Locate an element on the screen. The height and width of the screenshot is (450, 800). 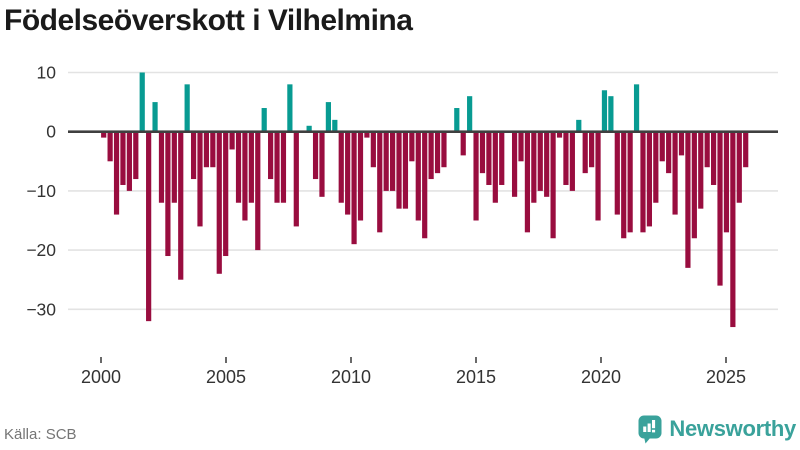
y-axis-label: −20 is located at coordinates (41, 250).